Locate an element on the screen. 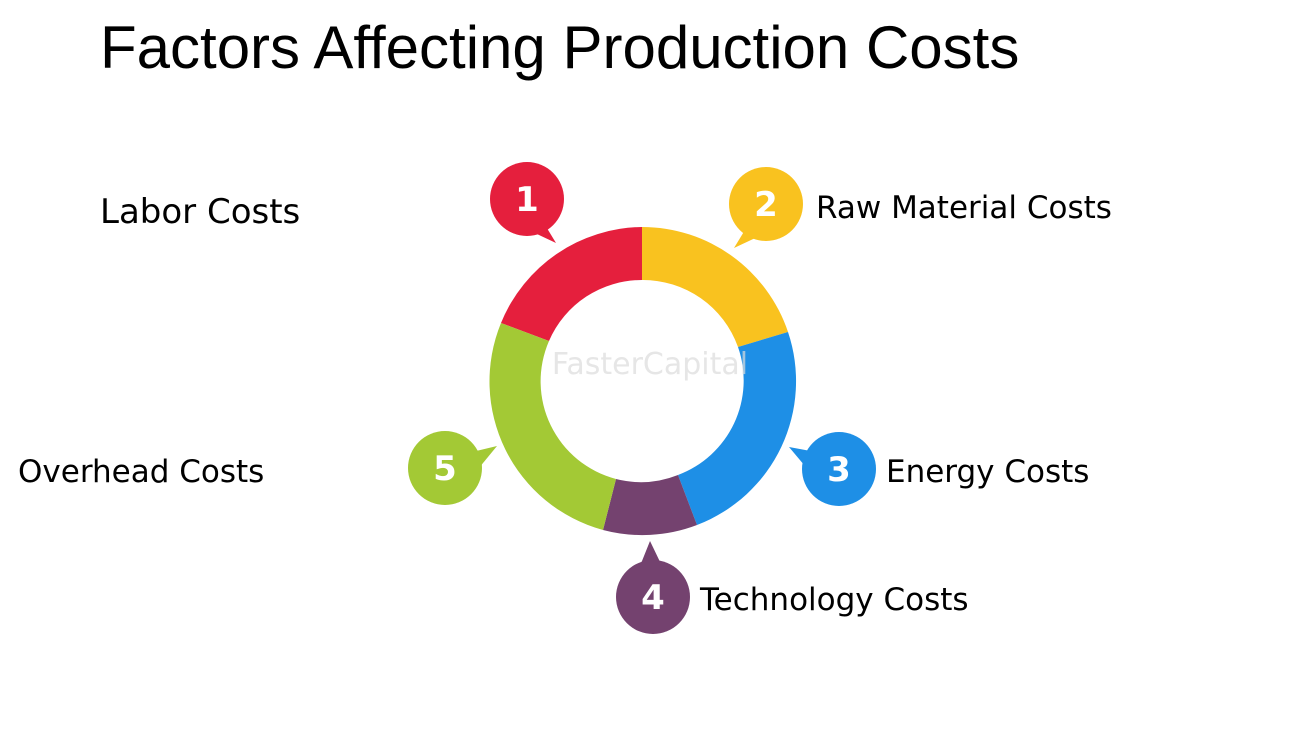 The image size is (1300, 732). factor-label-labor: Labor Costs is located at coordinates (200, 212).